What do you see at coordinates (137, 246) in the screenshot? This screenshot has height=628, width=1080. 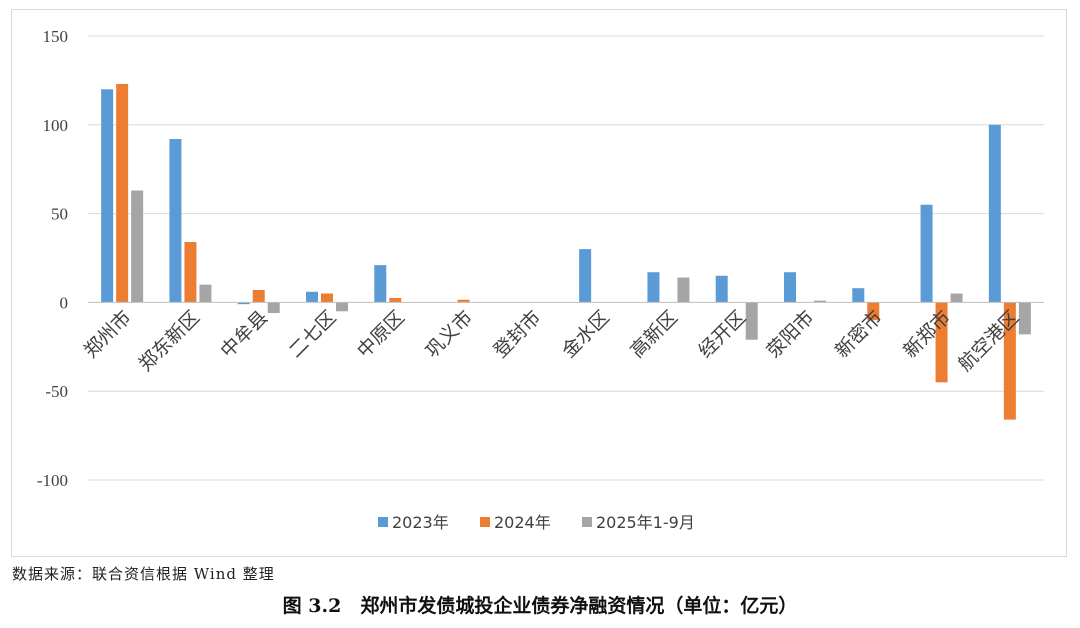 I see `bar-郑州市-2025年1-9月` at bounding box center [137, 246].